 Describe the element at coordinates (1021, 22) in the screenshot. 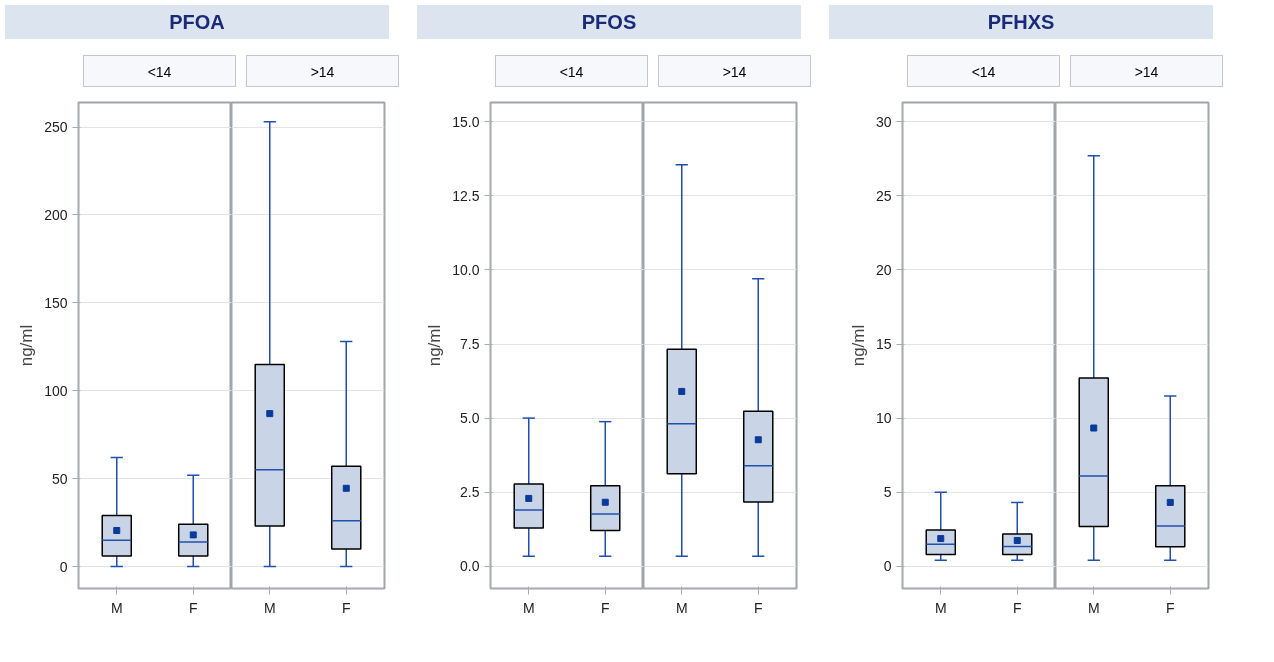

I see `chart-title: PFHXS` at that location.